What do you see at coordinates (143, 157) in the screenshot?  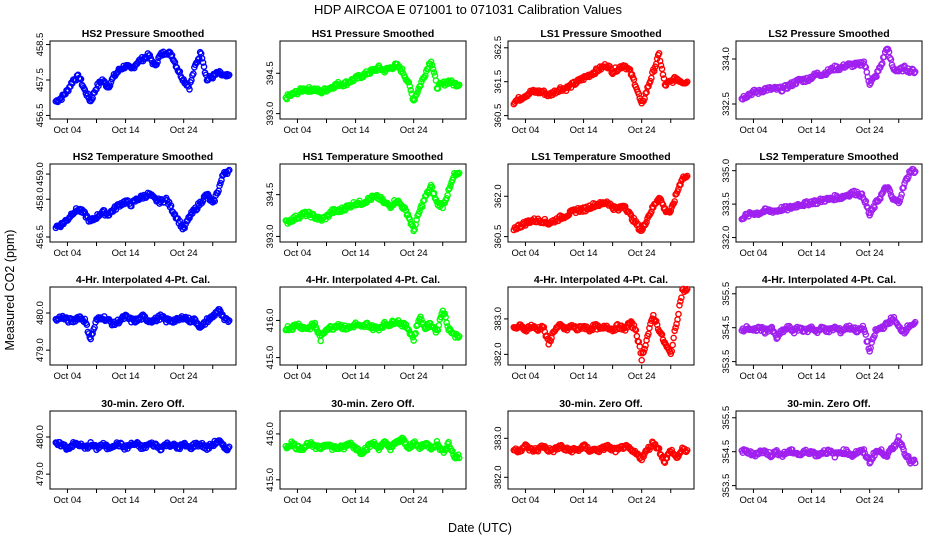 I see `panel-title: HS2 Temperature Smoothed` at bounding box center [143, 157].